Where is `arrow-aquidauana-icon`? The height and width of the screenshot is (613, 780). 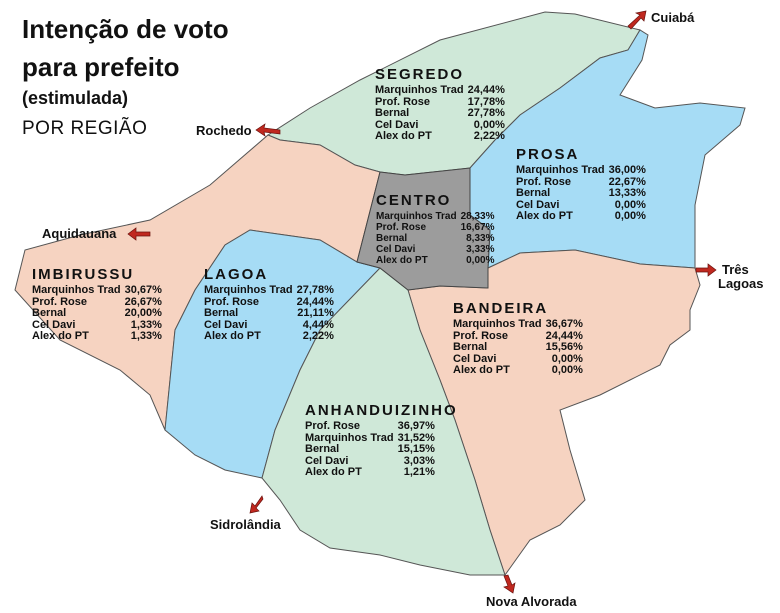
arrow-aquidauana-icon is located at coordinates (139, 234).